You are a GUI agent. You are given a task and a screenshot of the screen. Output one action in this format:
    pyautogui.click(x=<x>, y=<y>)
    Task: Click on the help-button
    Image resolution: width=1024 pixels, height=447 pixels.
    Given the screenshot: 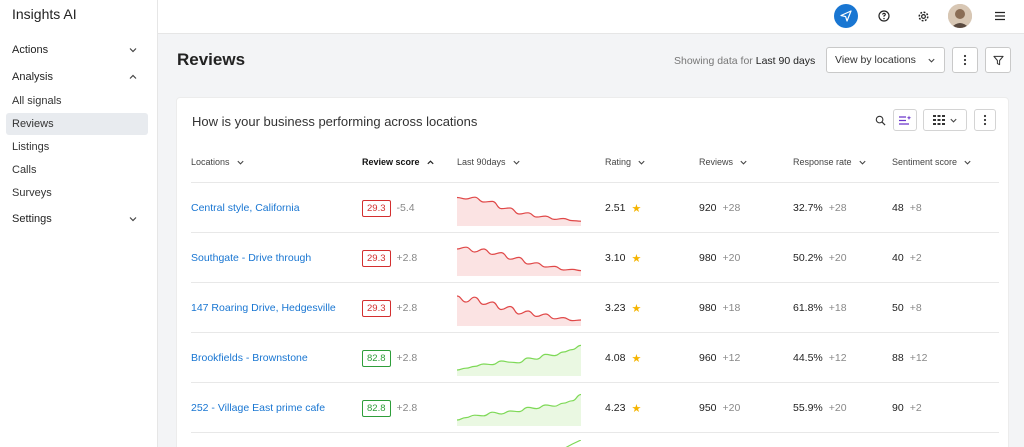 What is the action you would take?
    pyautogui.click(x=884, y=16)
    